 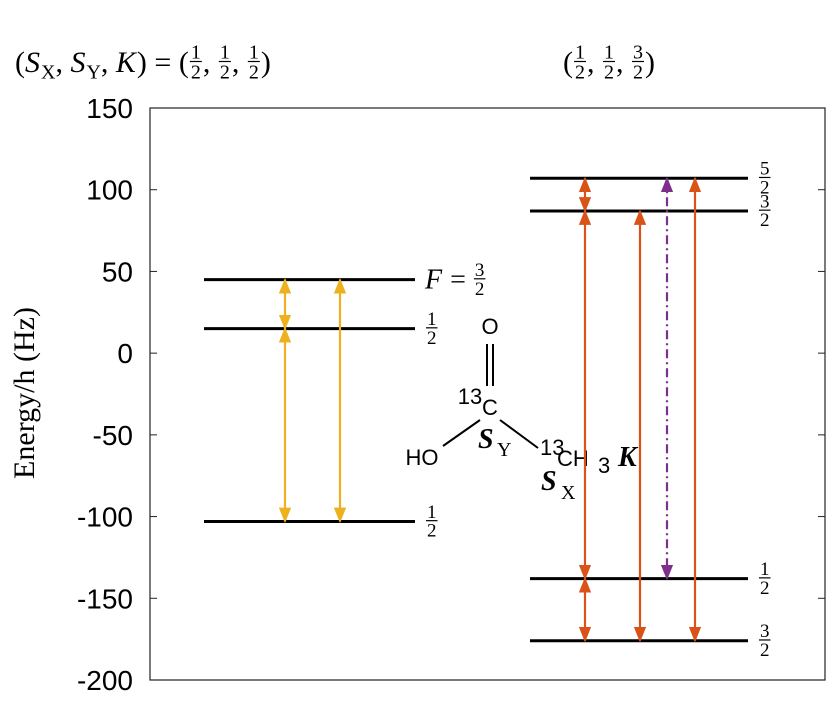 I want to click on math-subscript: X, so click(x=48, y=73).